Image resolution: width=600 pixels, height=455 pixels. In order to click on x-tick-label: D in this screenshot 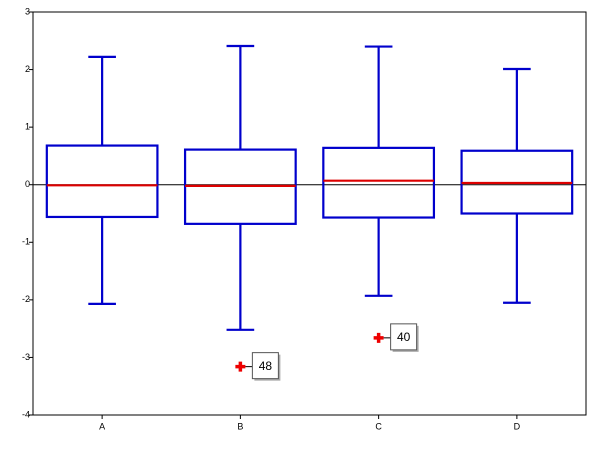, I will do `click(517, 426)`.